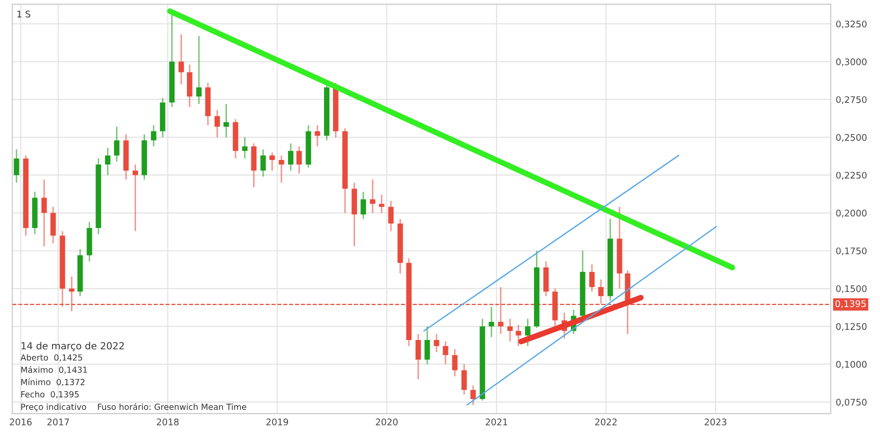 The image size is (880, 433). What do you see at coordinates (851, 402) in the screenshot?
I see `y-tick-label: 0,0750` at bounding box center [851, 402].